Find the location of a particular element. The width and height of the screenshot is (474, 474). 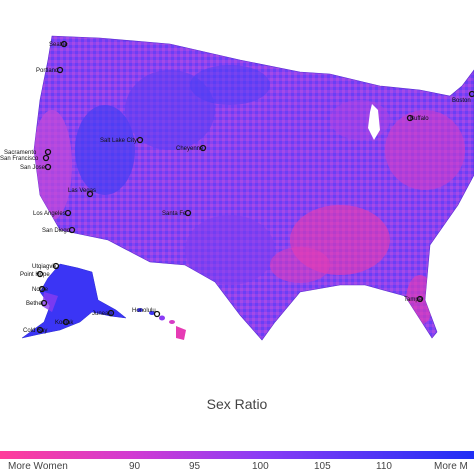

city-marker-portland: Portland is located at coordinates (50, 70).